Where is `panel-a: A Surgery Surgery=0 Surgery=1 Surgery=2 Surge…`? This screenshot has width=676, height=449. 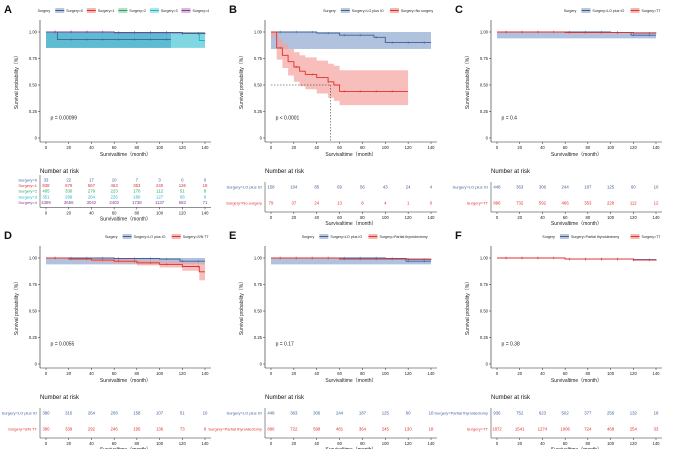 panel-a: A Surgery Surgery=0 Surgery=1 Surgery=2 Surge… is located at coordinates (107, 113).